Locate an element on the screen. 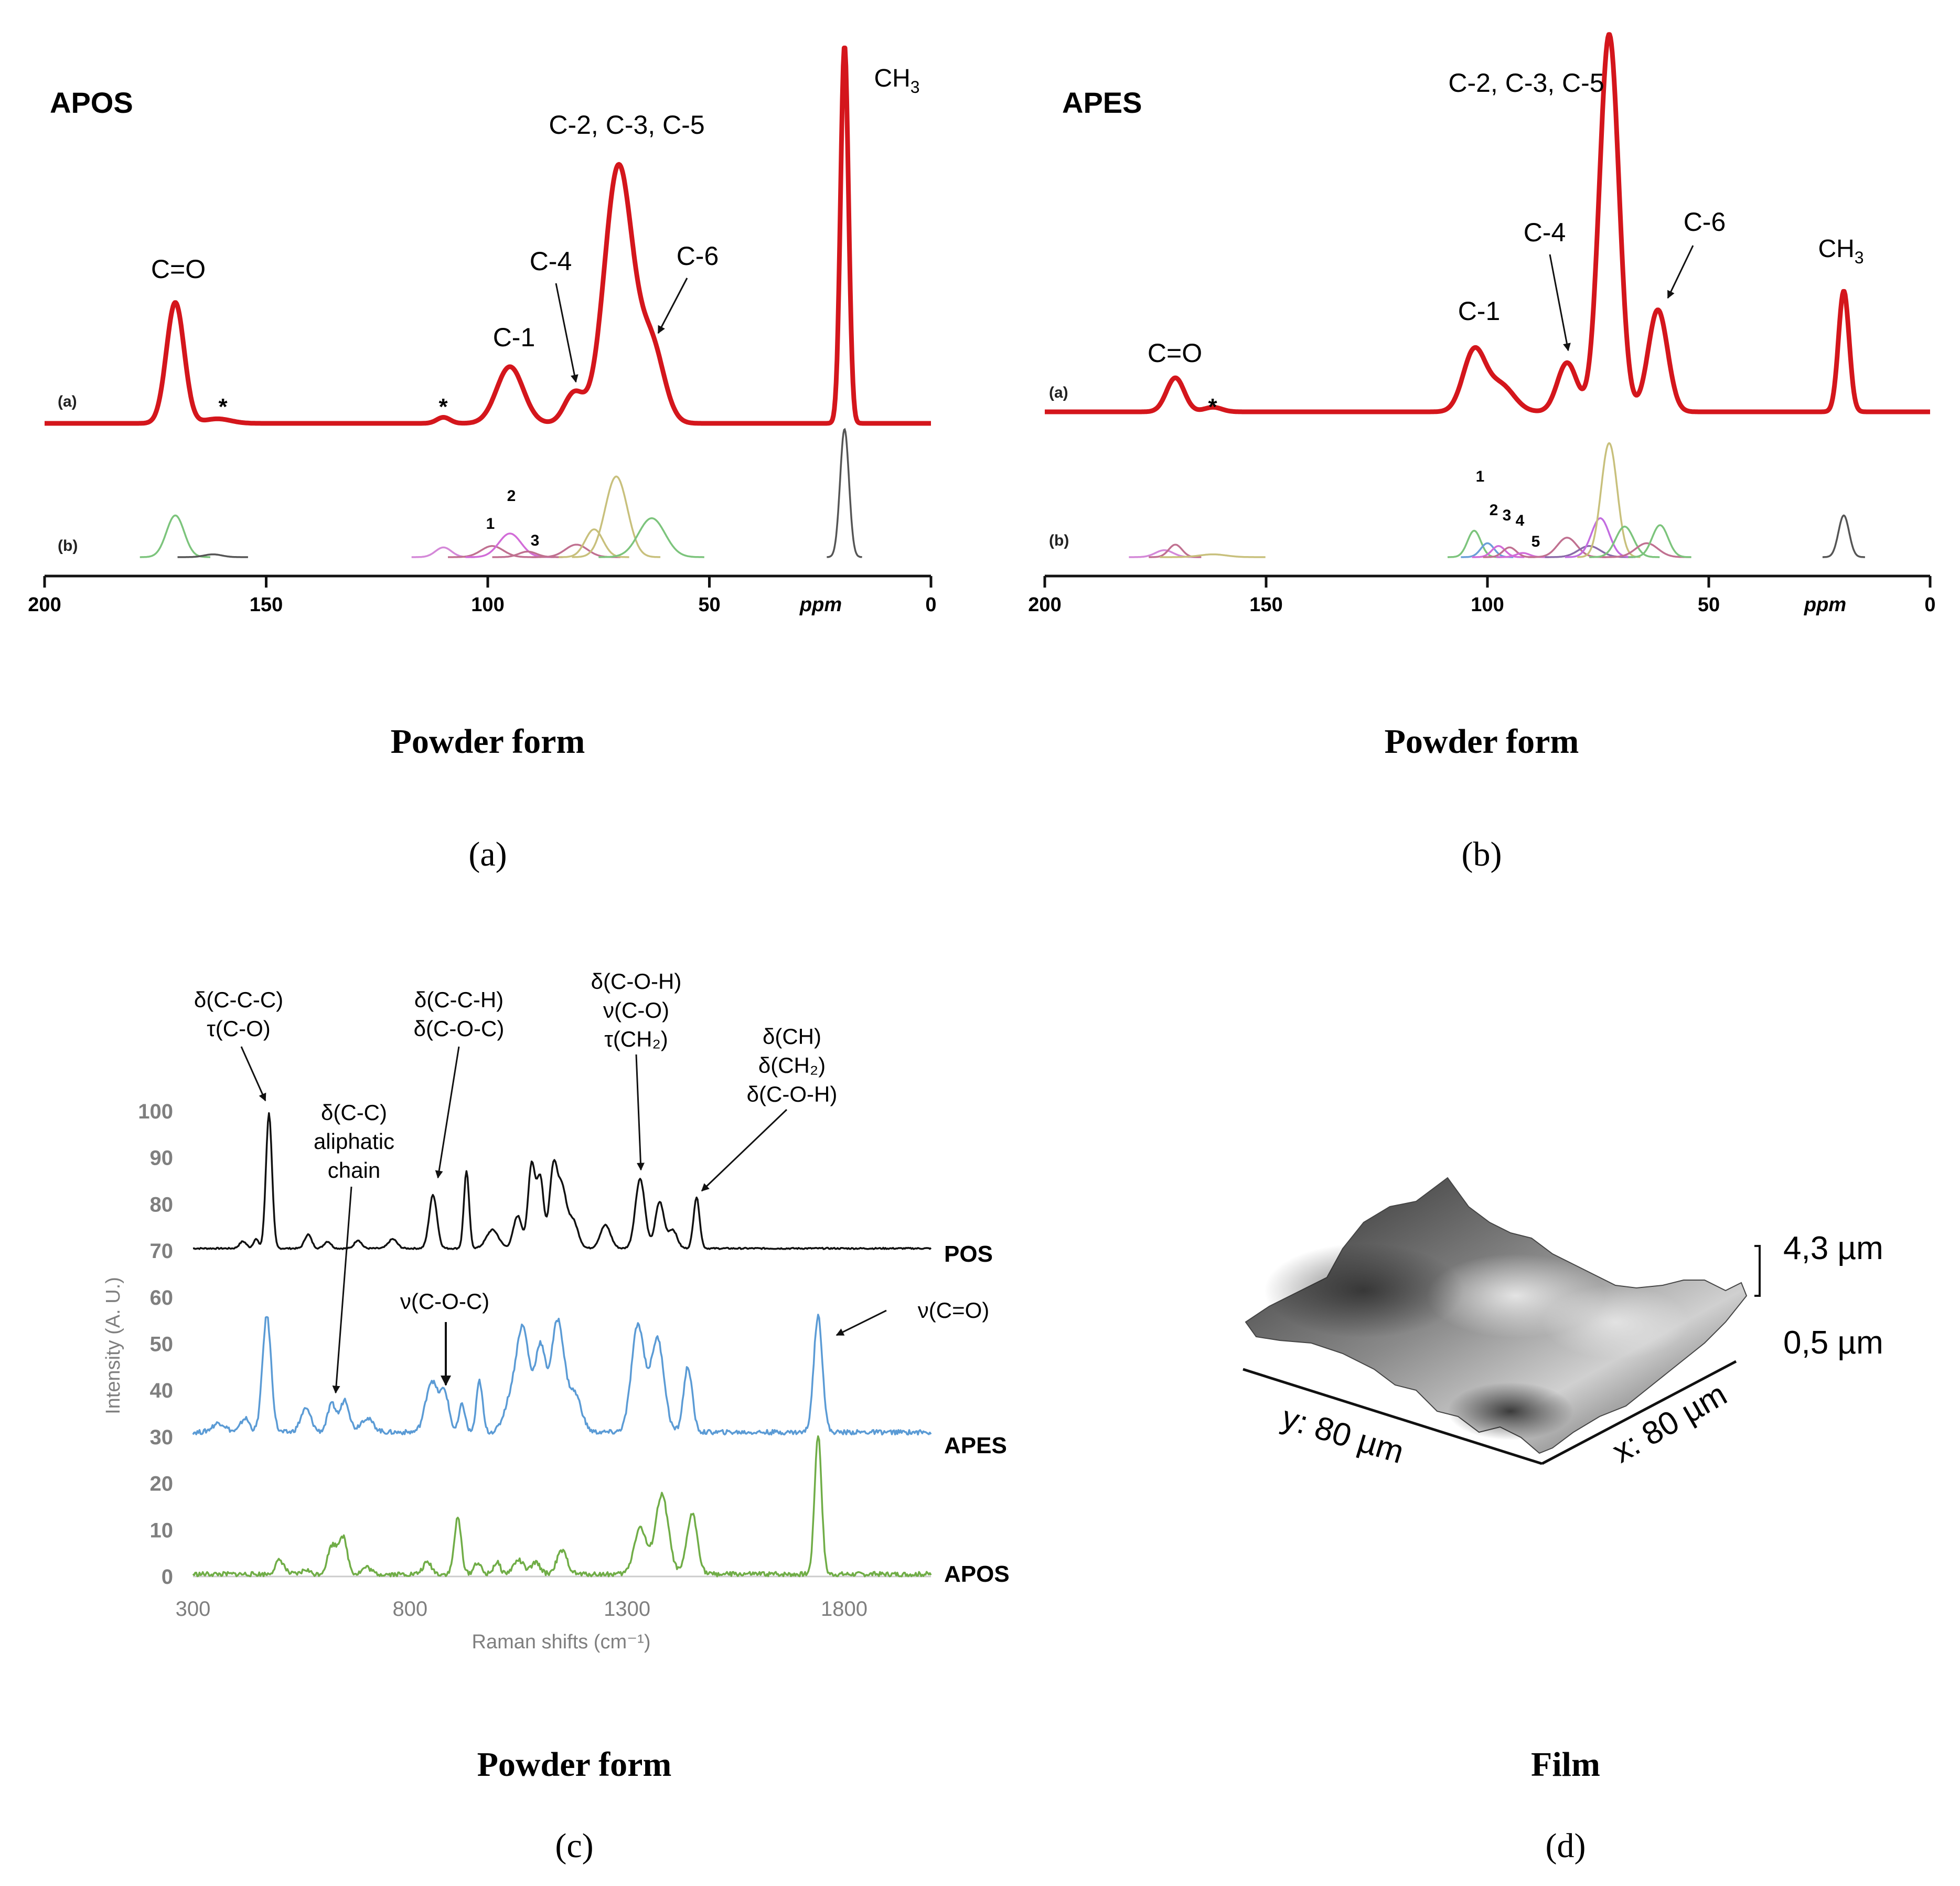 This screenshot has height=1886, width=1960. panel-c-x-label: Raman shifts (cm⁻¹) is located at coordinates (561, 1642).